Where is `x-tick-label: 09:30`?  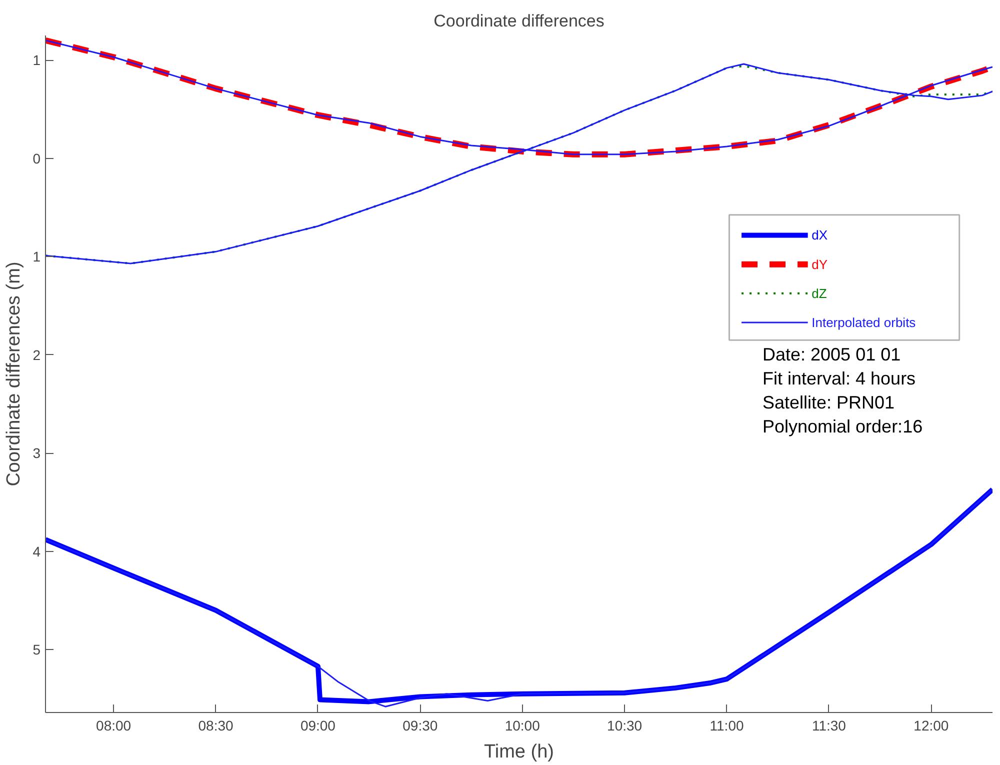 x-tick-label: 09:30 is located at coordinates (420, 726).